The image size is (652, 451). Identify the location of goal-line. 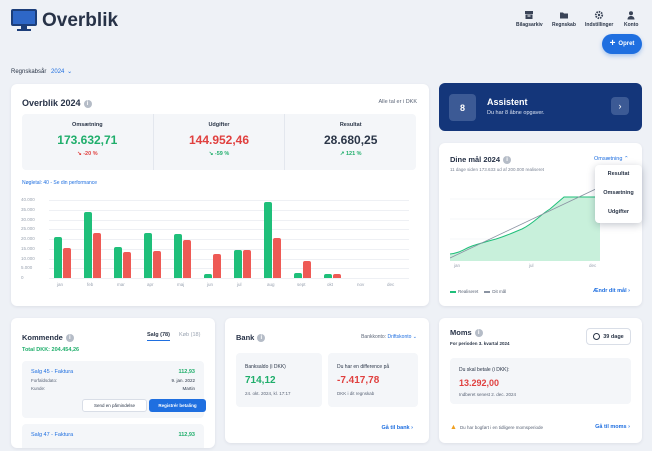
(525, 222).